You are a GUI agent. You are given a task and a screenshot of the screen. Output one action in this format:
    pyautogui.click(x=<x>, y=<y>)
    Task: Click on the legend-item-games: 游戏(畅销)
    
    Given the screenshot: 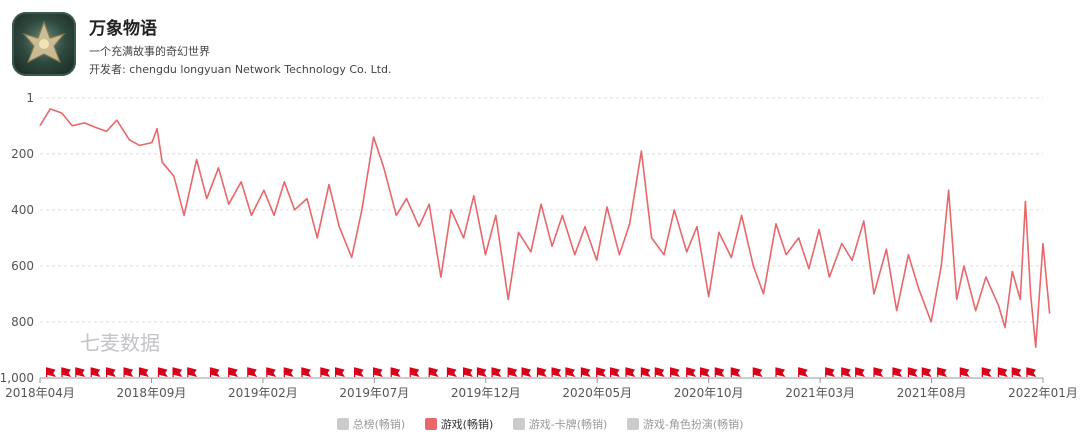 What is the action you would take?
    pyautogui.click(x=458, y=424)
    